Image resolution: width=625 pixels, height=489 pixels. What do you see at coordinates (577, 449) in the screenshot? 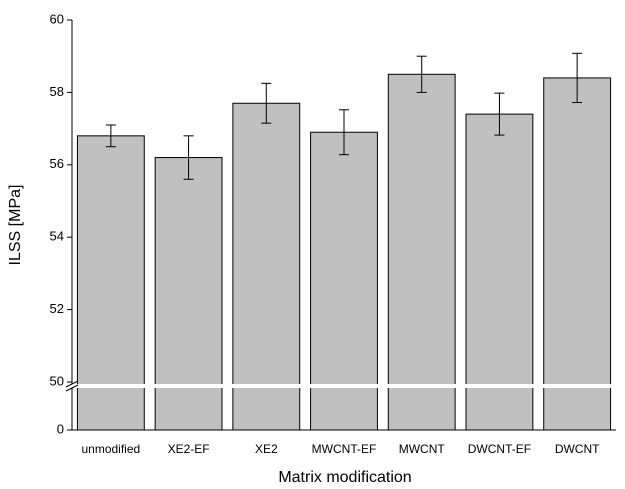
I see `x-tick-label: DWCNT` at bounding box center [577, 449].